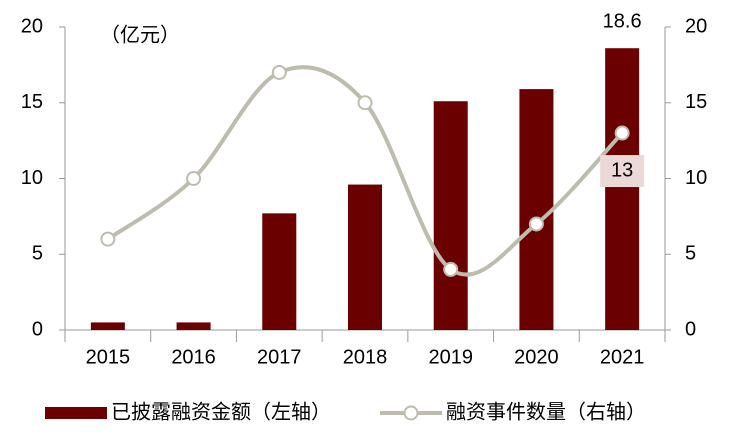 This screenshot has height=435, width=746. I want to click on data-label-box, so click(622, 171).